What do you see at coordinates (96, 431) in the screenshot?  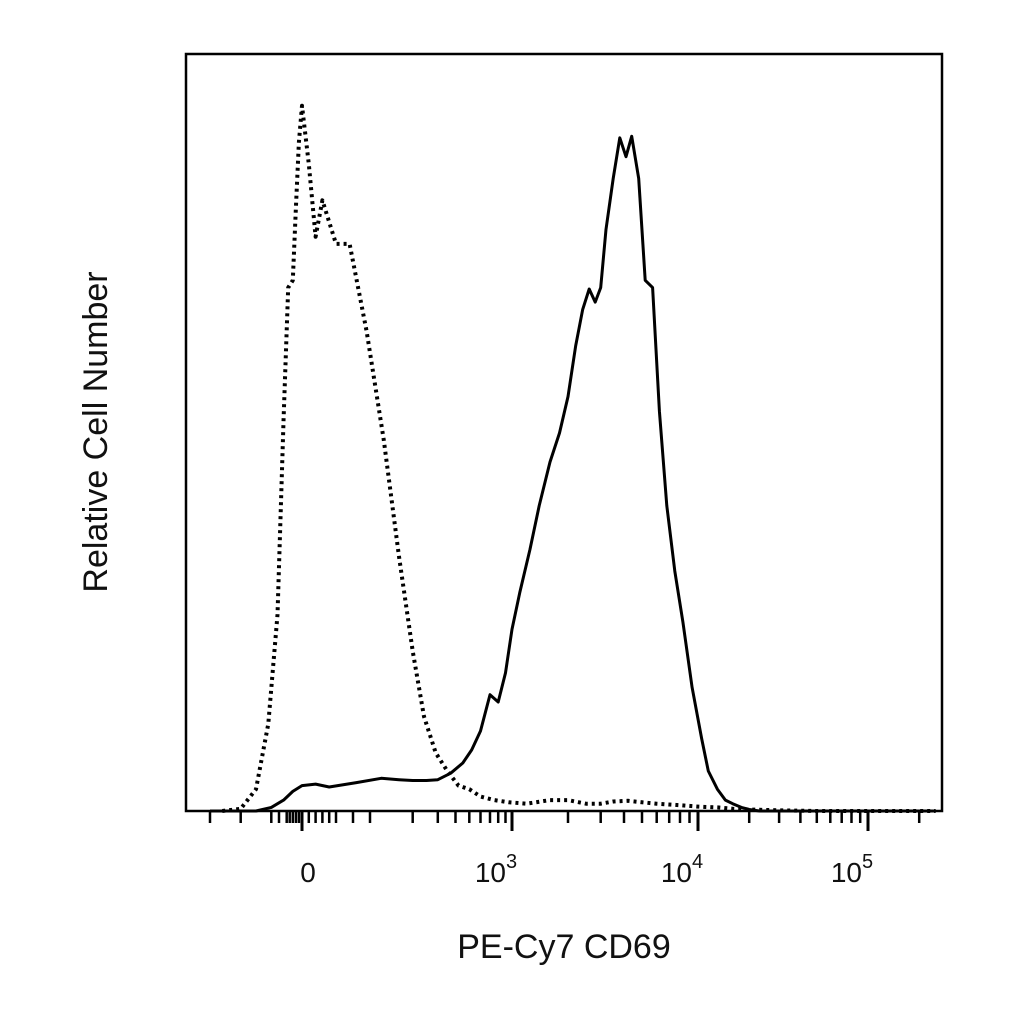 I see `y-axis-label: Relative Cell Number` at bounding box center [96, 431].